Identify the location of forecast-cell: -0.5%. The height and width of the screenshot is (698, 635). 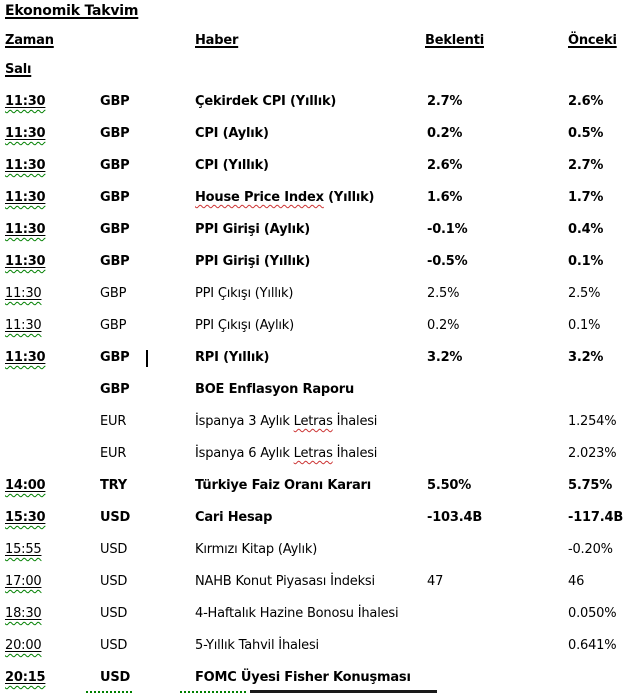
(447, 261).